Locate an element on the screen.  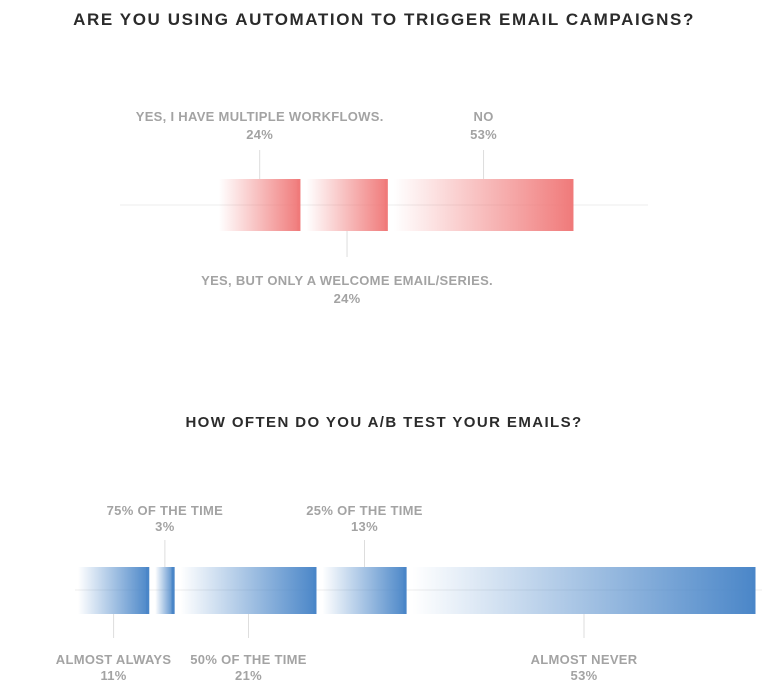
chart2-title: HOW OFTEN DO YOU A/B TEST YOUR EMAILS? is located at coordinates (384, 422).